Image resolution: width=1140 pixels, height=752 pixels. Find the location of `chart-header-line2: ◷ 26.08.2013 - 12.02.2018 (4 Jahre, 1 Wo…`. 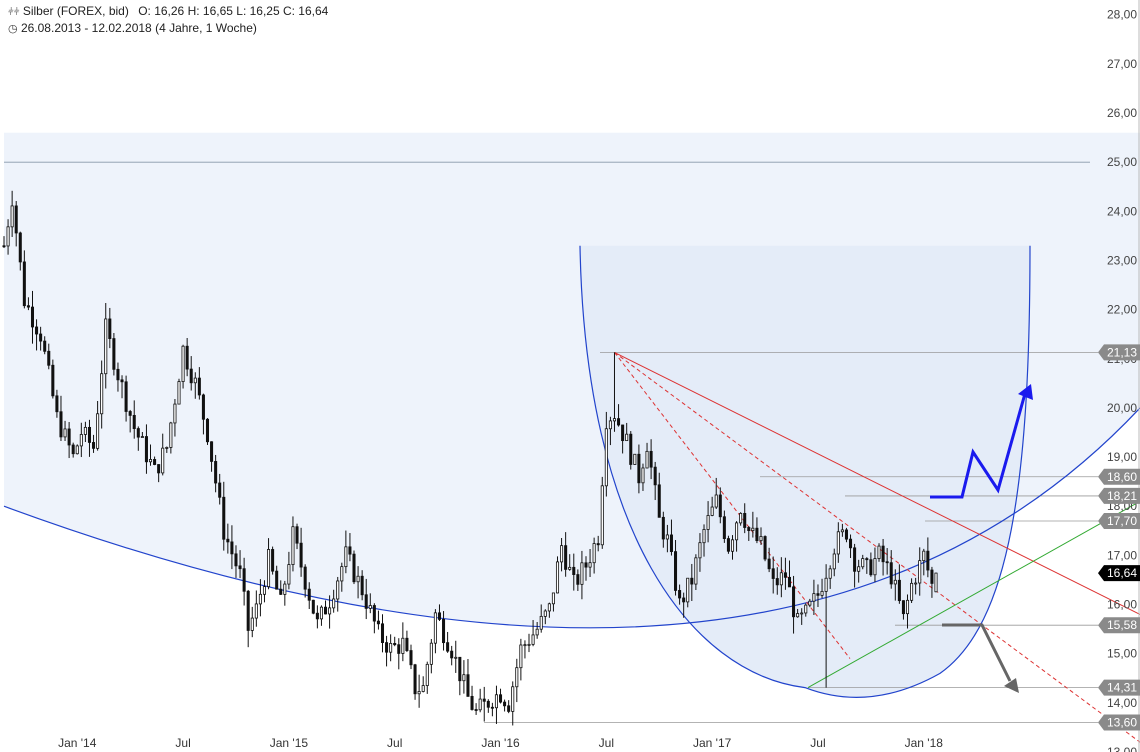

chart-header-line2: ◷ 26.08.2013 - 12.02.2018 (4 Jahre, 1 Wo… is located at coordinates (132, 28).